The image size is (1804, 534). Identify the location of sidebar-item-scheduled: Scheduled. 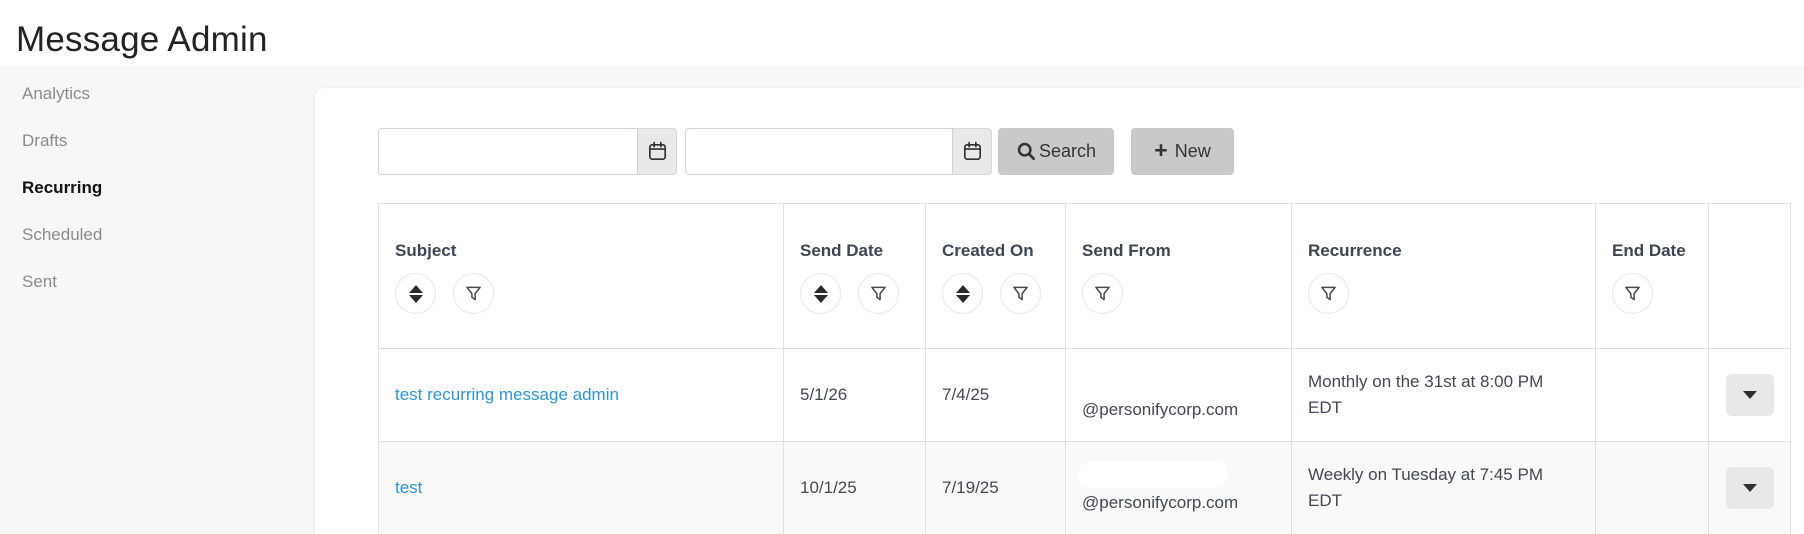
(62, 234).